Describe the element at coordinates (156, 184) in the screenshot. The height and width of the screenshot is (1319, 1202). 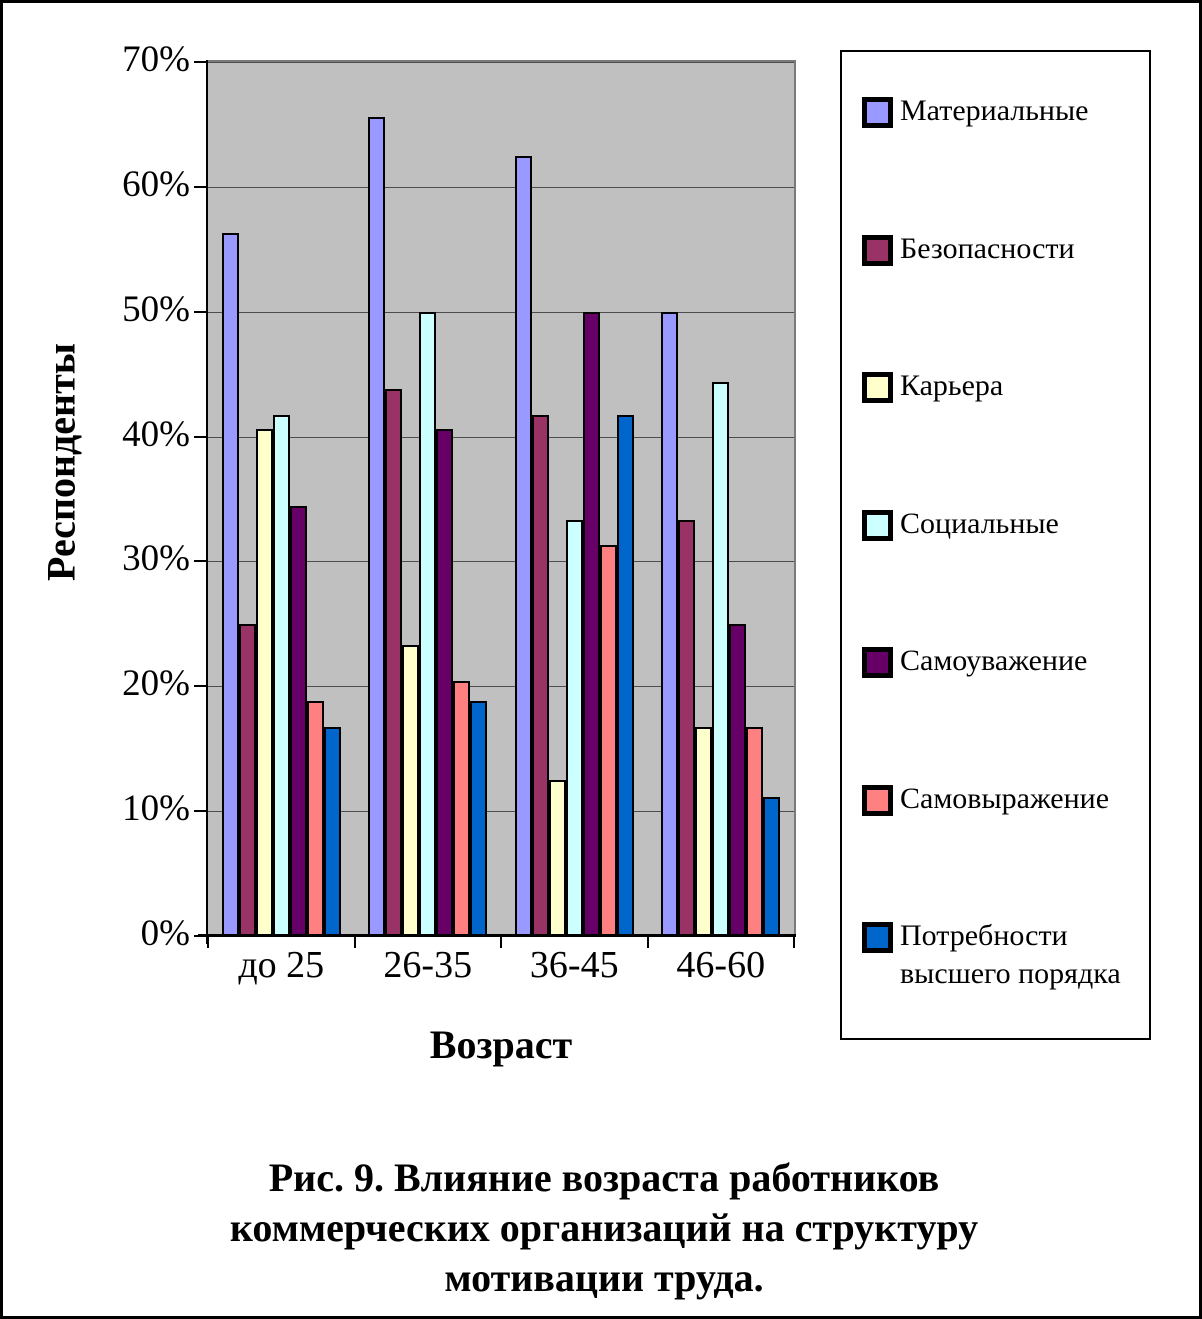
I see `y-tick-label-60: 60%` at that location.